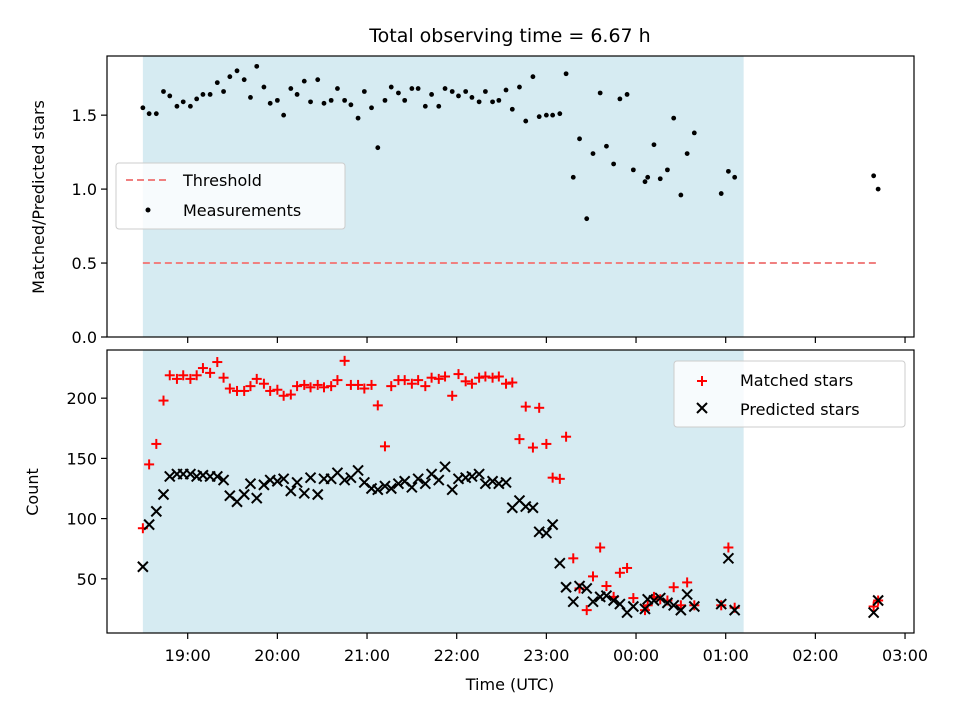 The image size is (960, 720). Describe the element at coordinates (796, 380) in the screenshot. I see `matched-legend-label: Matched stars` at that location.